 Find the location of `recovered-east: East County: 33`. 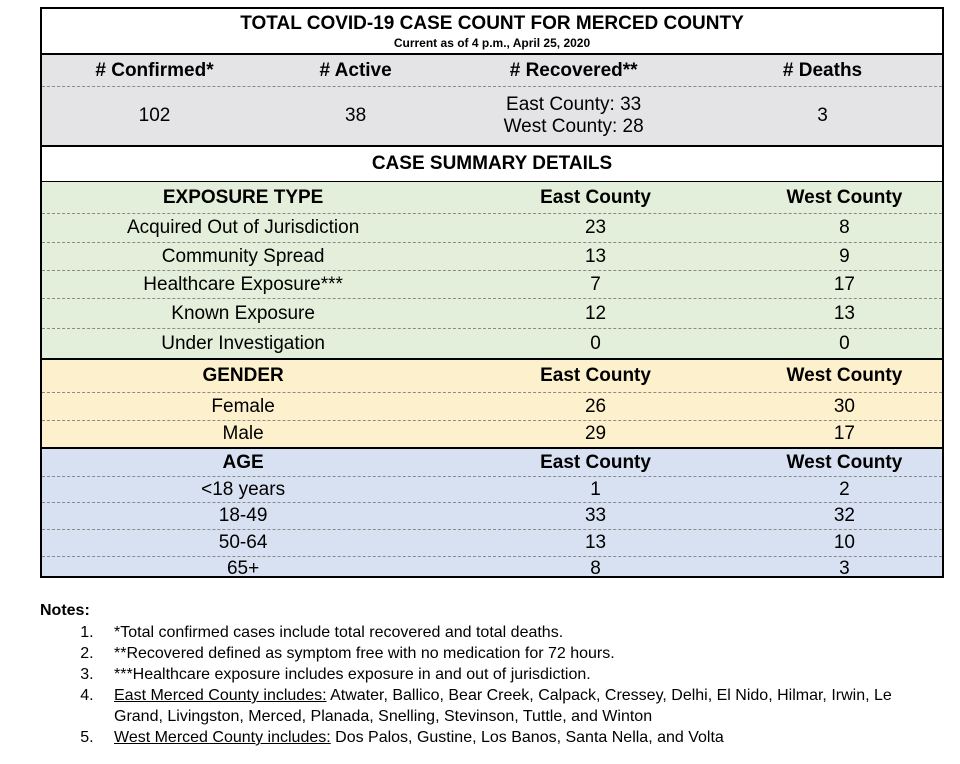

recovered-east: East County: 33 is located at coordinates (574, 104).